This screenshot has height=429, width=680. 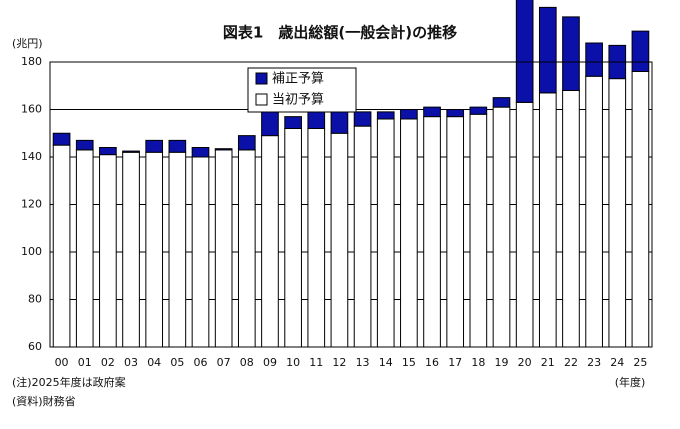 What do you see at coordinates (131, 362) in the screenshot?
I see `x-tick-label: 03` at bounding box center [131, 362].